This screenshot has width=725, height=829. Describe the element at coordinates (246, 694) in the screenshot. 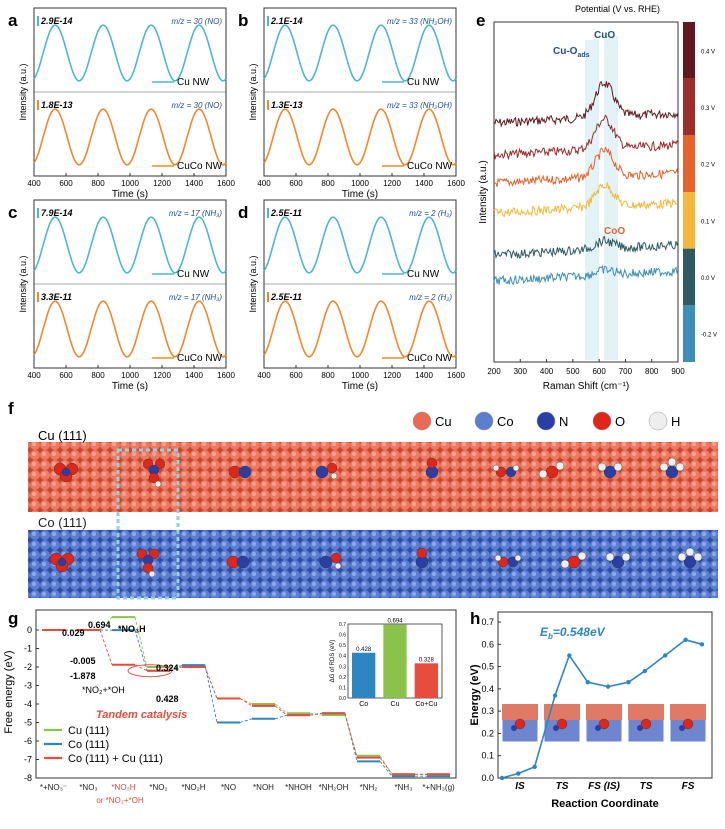

I see `fe-frame` at that location.